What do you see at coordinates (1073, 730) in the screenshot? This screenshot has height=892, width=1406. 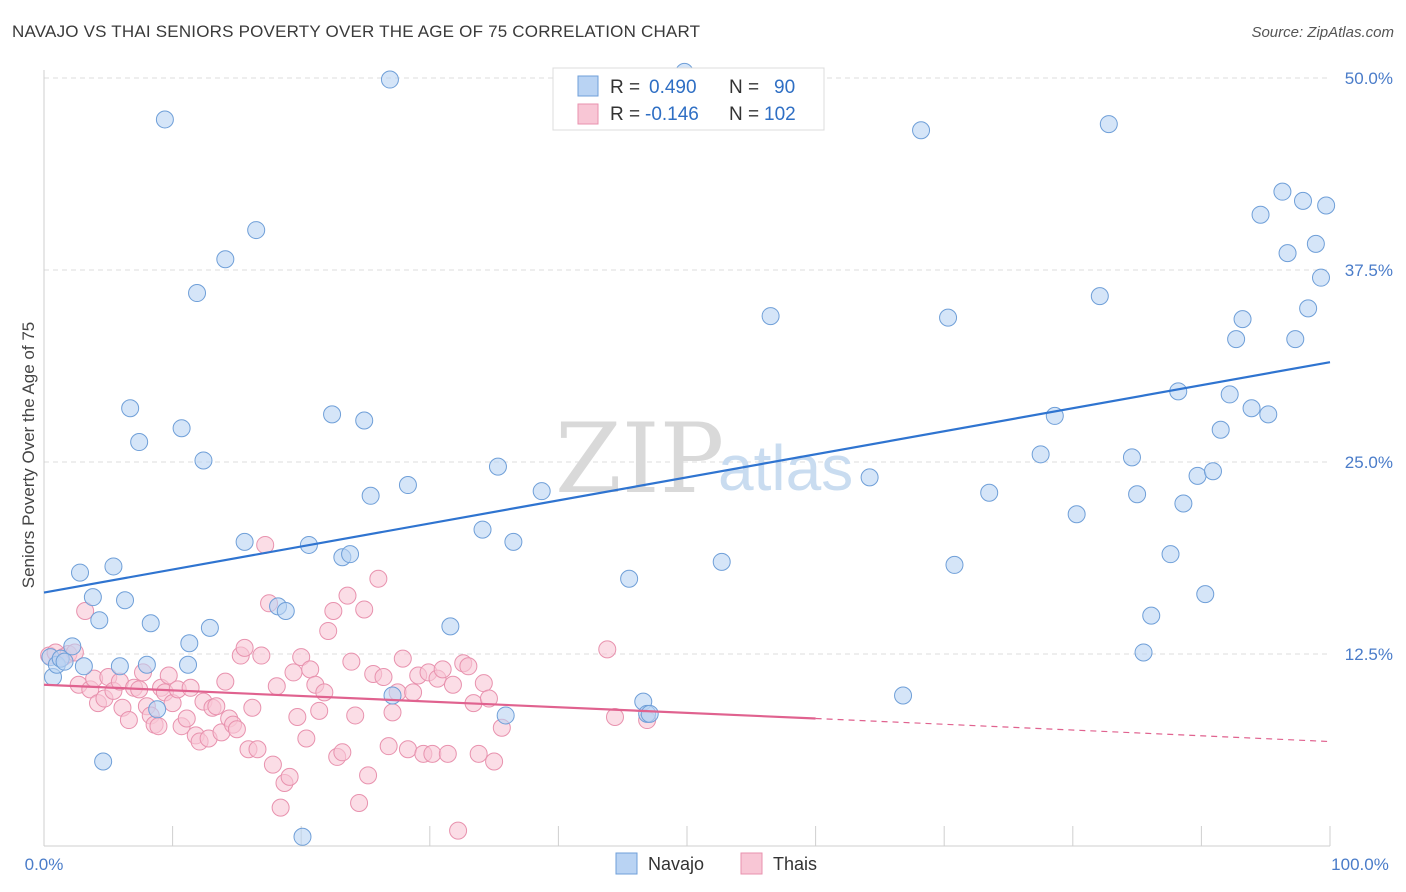 I see `thai-trendline-extension` at bounding box center [1073, 730].